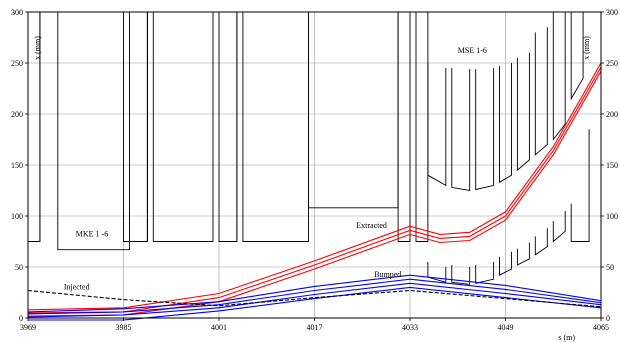 This screenshot has width=620, height=343. I want to click on y-tick-label: 300, so click(17, 12).